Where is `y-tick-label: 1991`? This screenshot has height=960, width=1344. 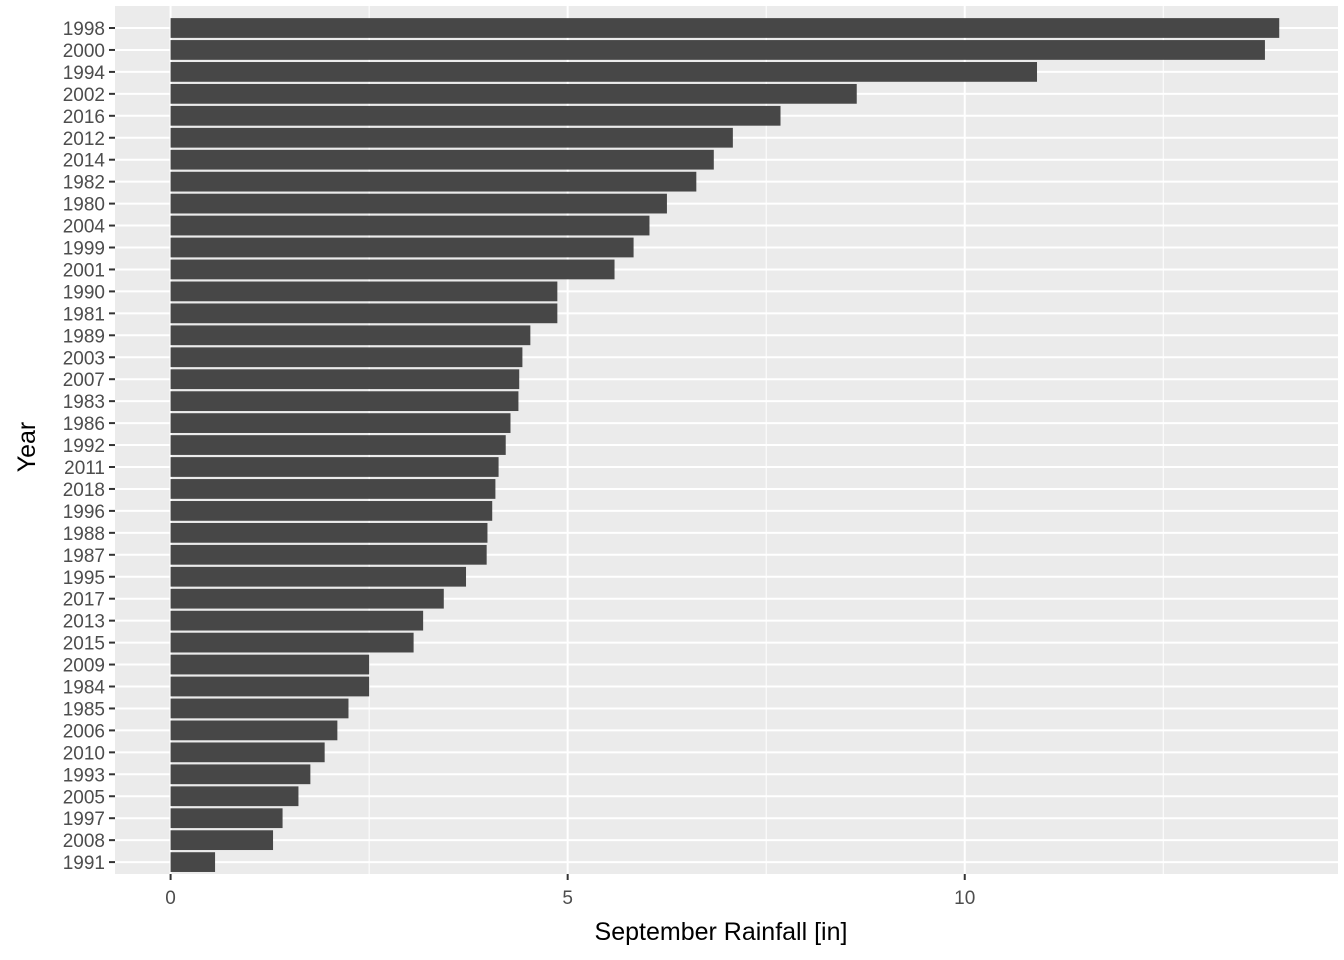
y-tick-label: 1991 is located at coordinates (84, 863).